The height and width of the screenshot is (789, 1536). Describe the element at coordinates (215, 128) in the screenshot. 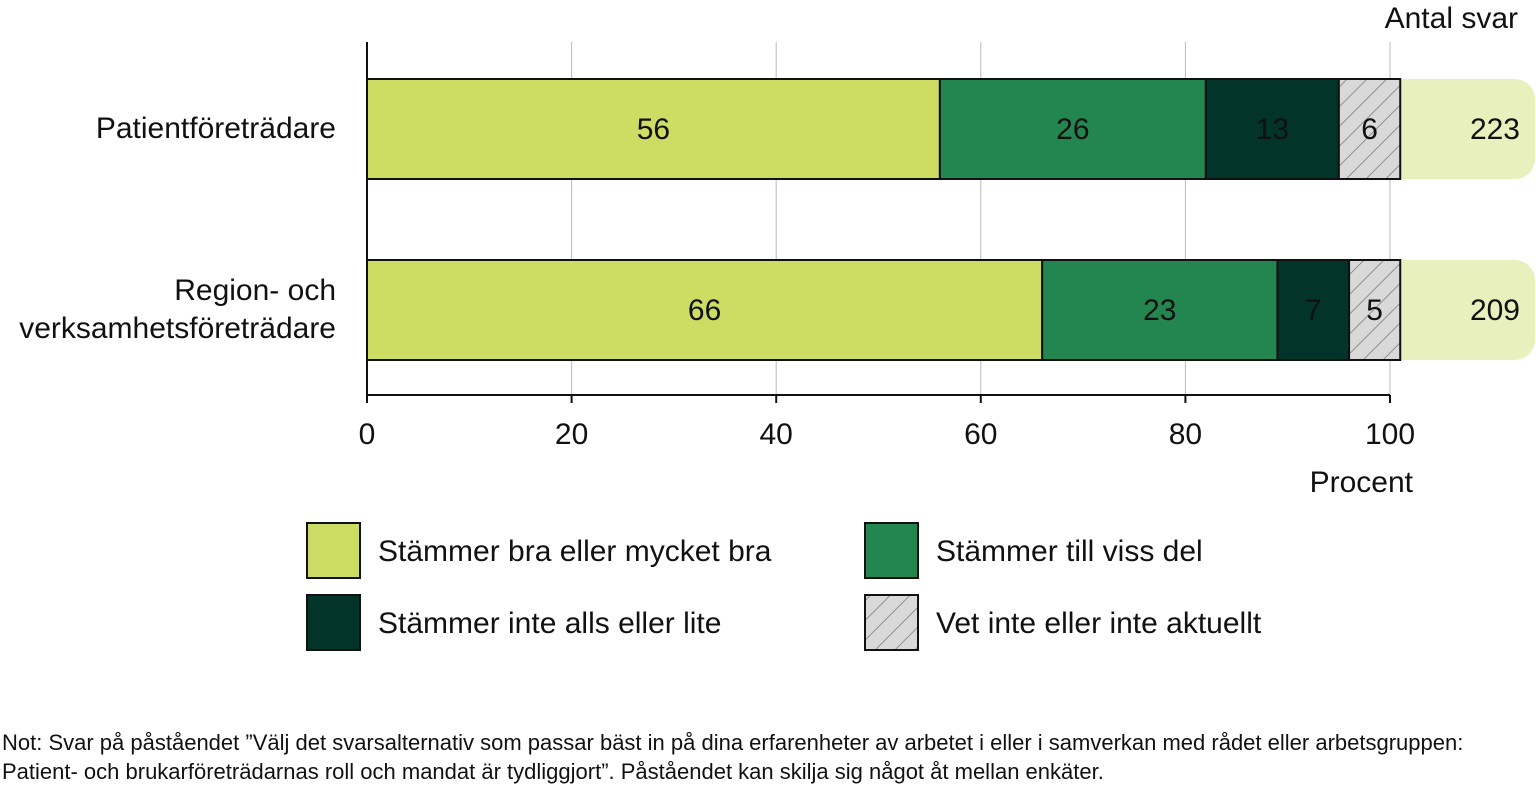

I see `category-label: Patientföreträdare` at that location.